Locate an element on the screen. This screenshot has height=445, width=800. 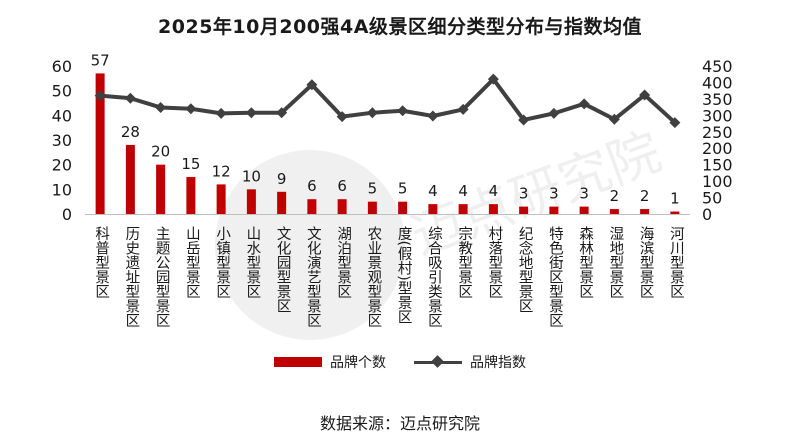
left-axis-tick-label: 20 is located at coordinates (62, 165).